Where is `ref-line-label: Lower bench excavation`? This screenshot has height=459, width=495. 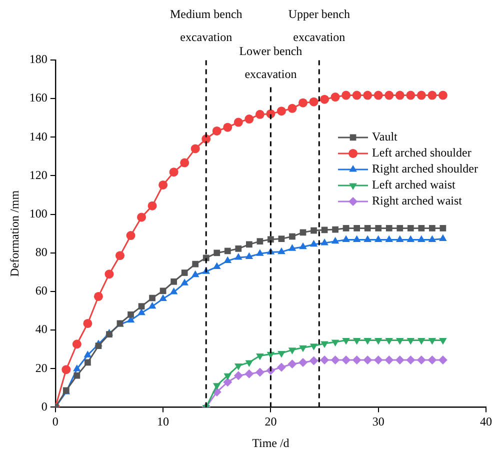
ref-line-label: Lower bench excavation is located at coordinates (270, 63).